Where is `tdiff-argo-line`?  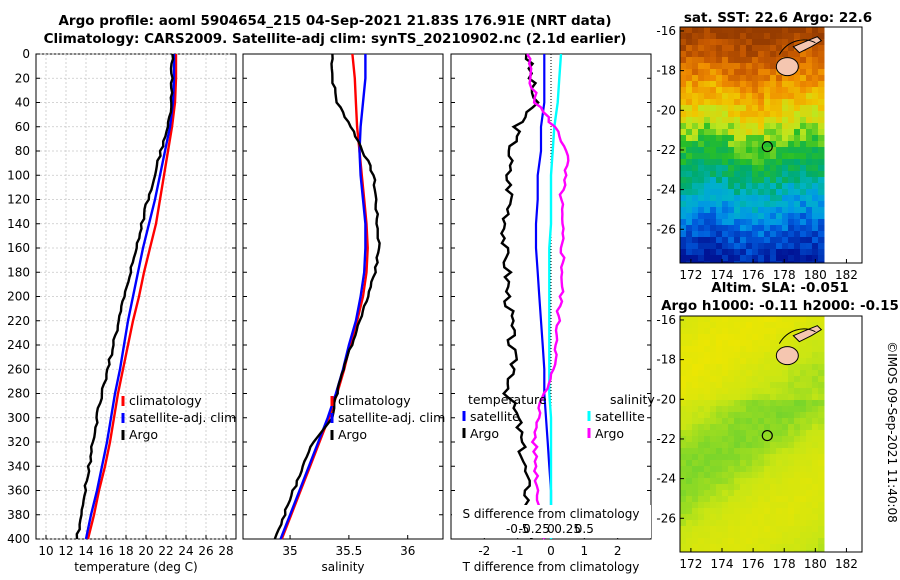 tdiff-argo-line is located at coordinates (519, 296).